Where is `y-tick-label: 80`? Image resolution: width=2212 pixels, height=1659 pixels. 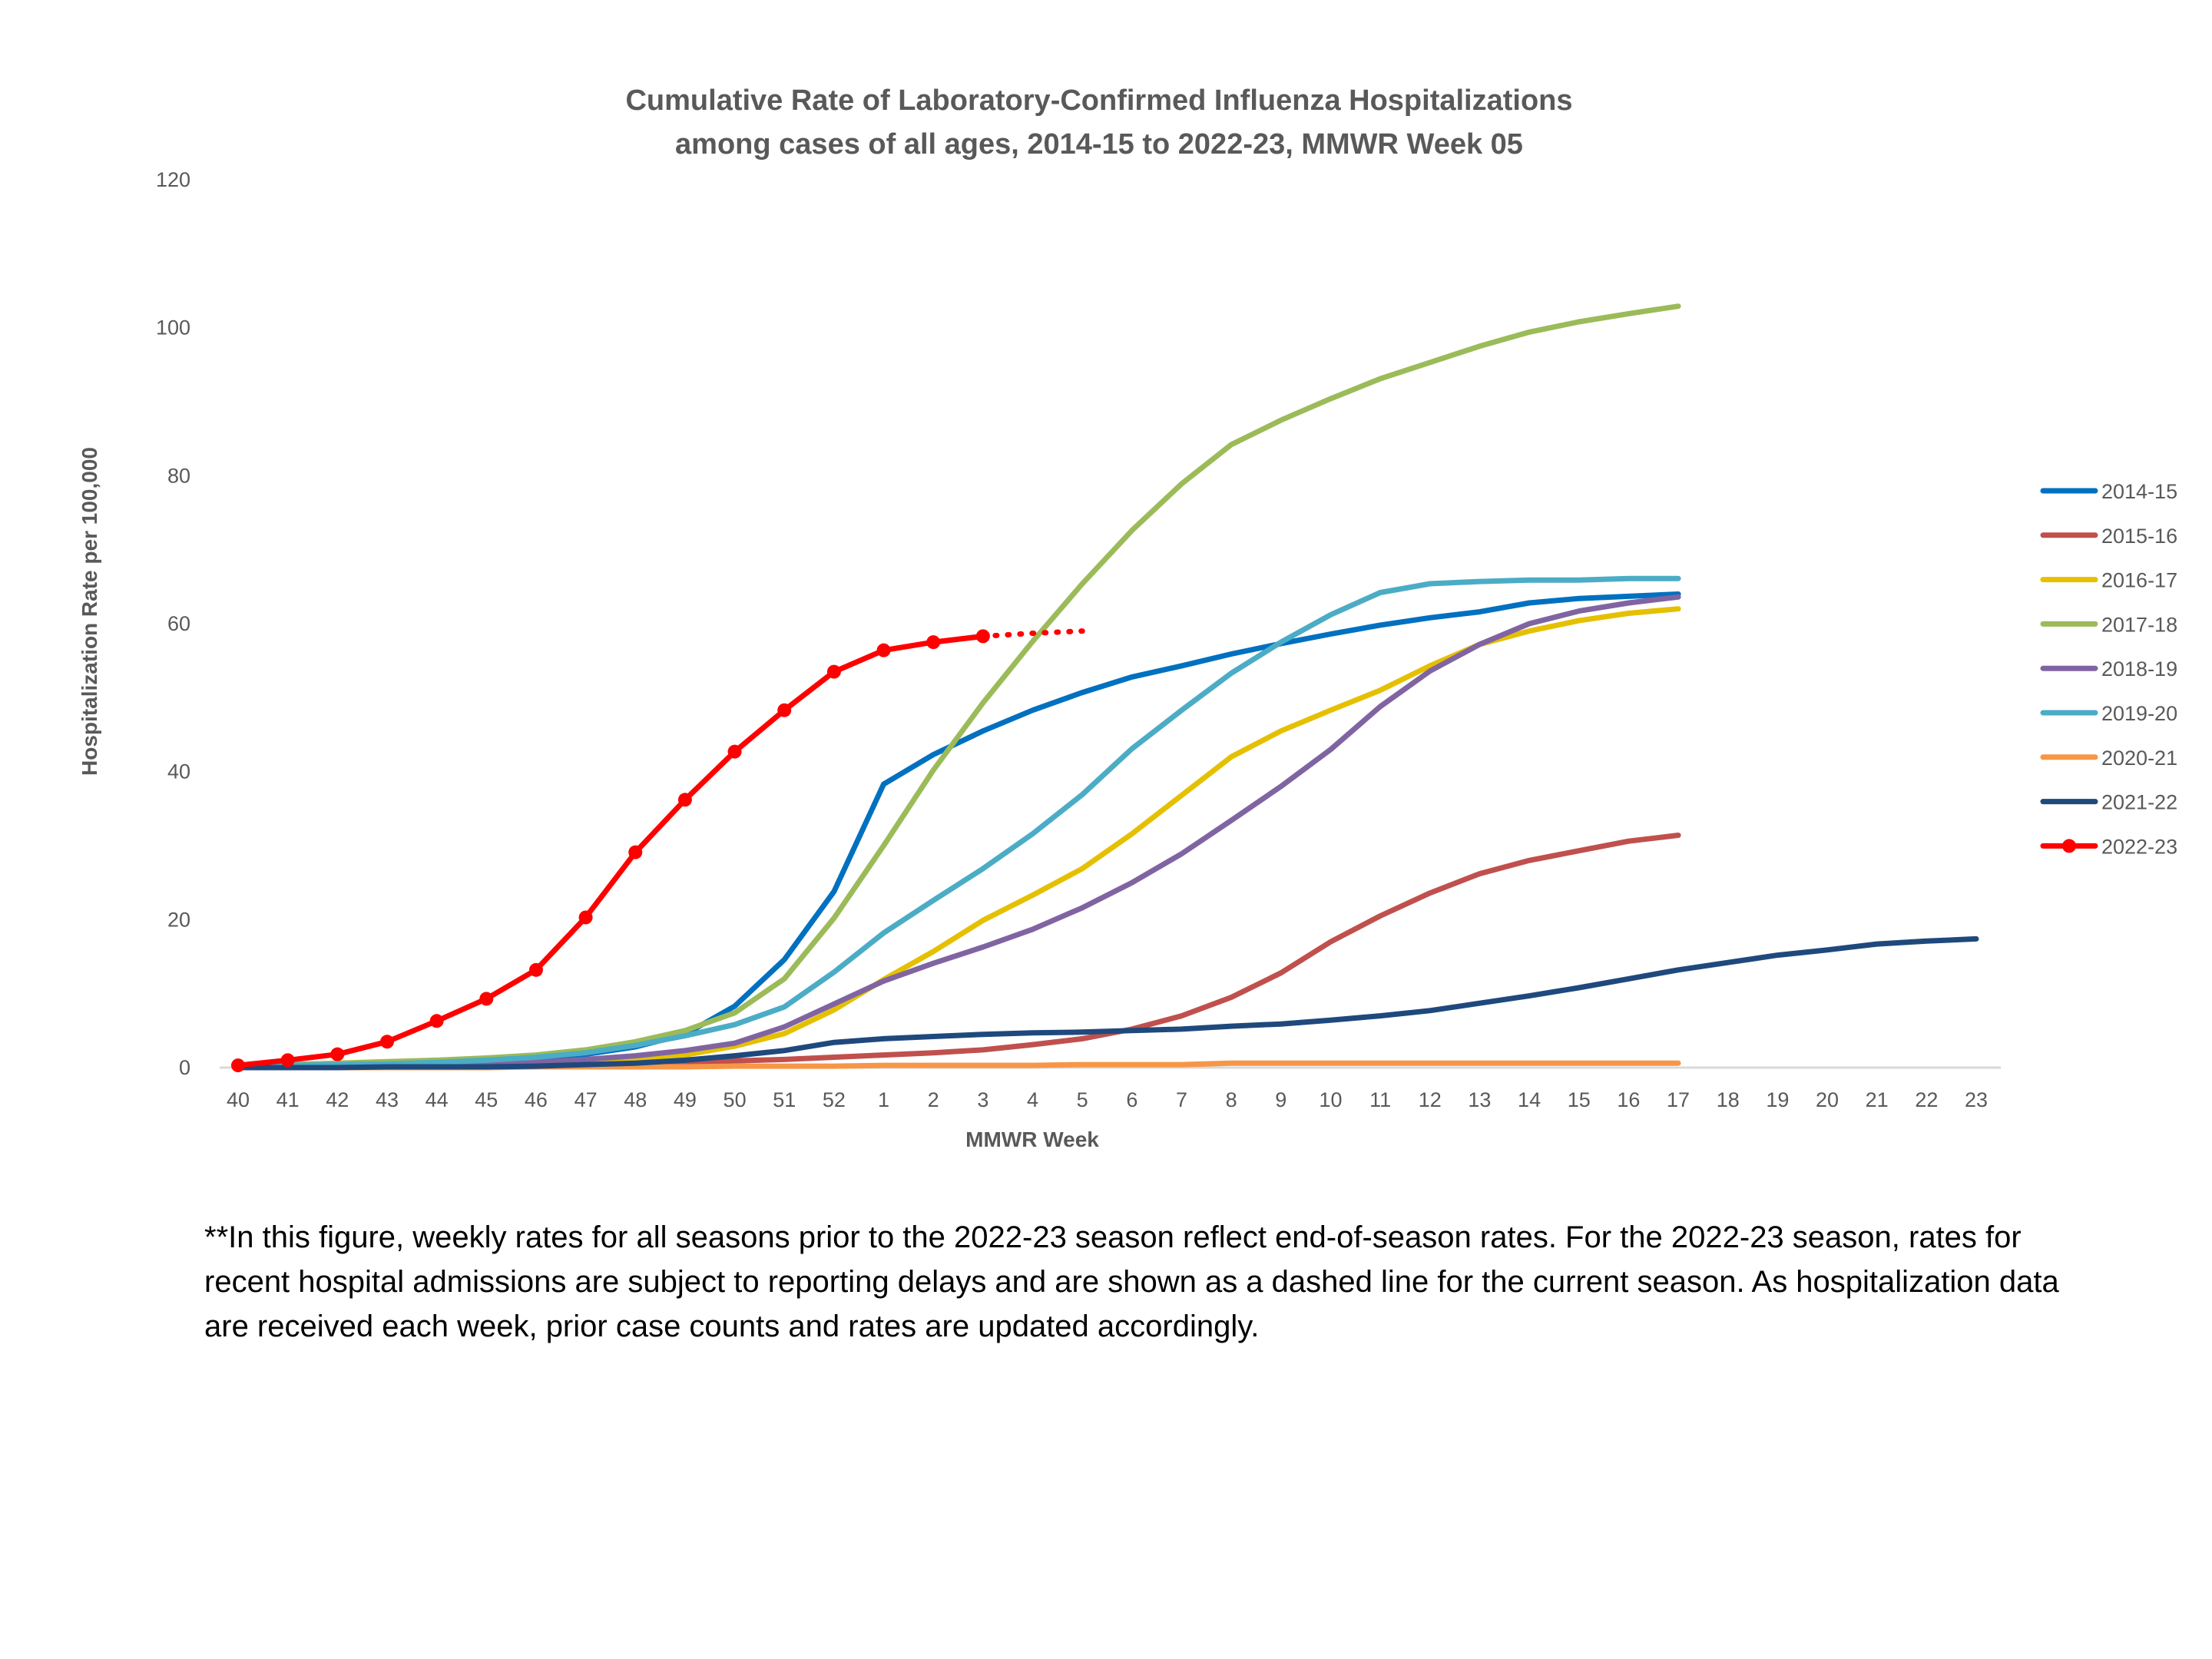 y-tick-label: 80 is located at coordinates (178, 476).